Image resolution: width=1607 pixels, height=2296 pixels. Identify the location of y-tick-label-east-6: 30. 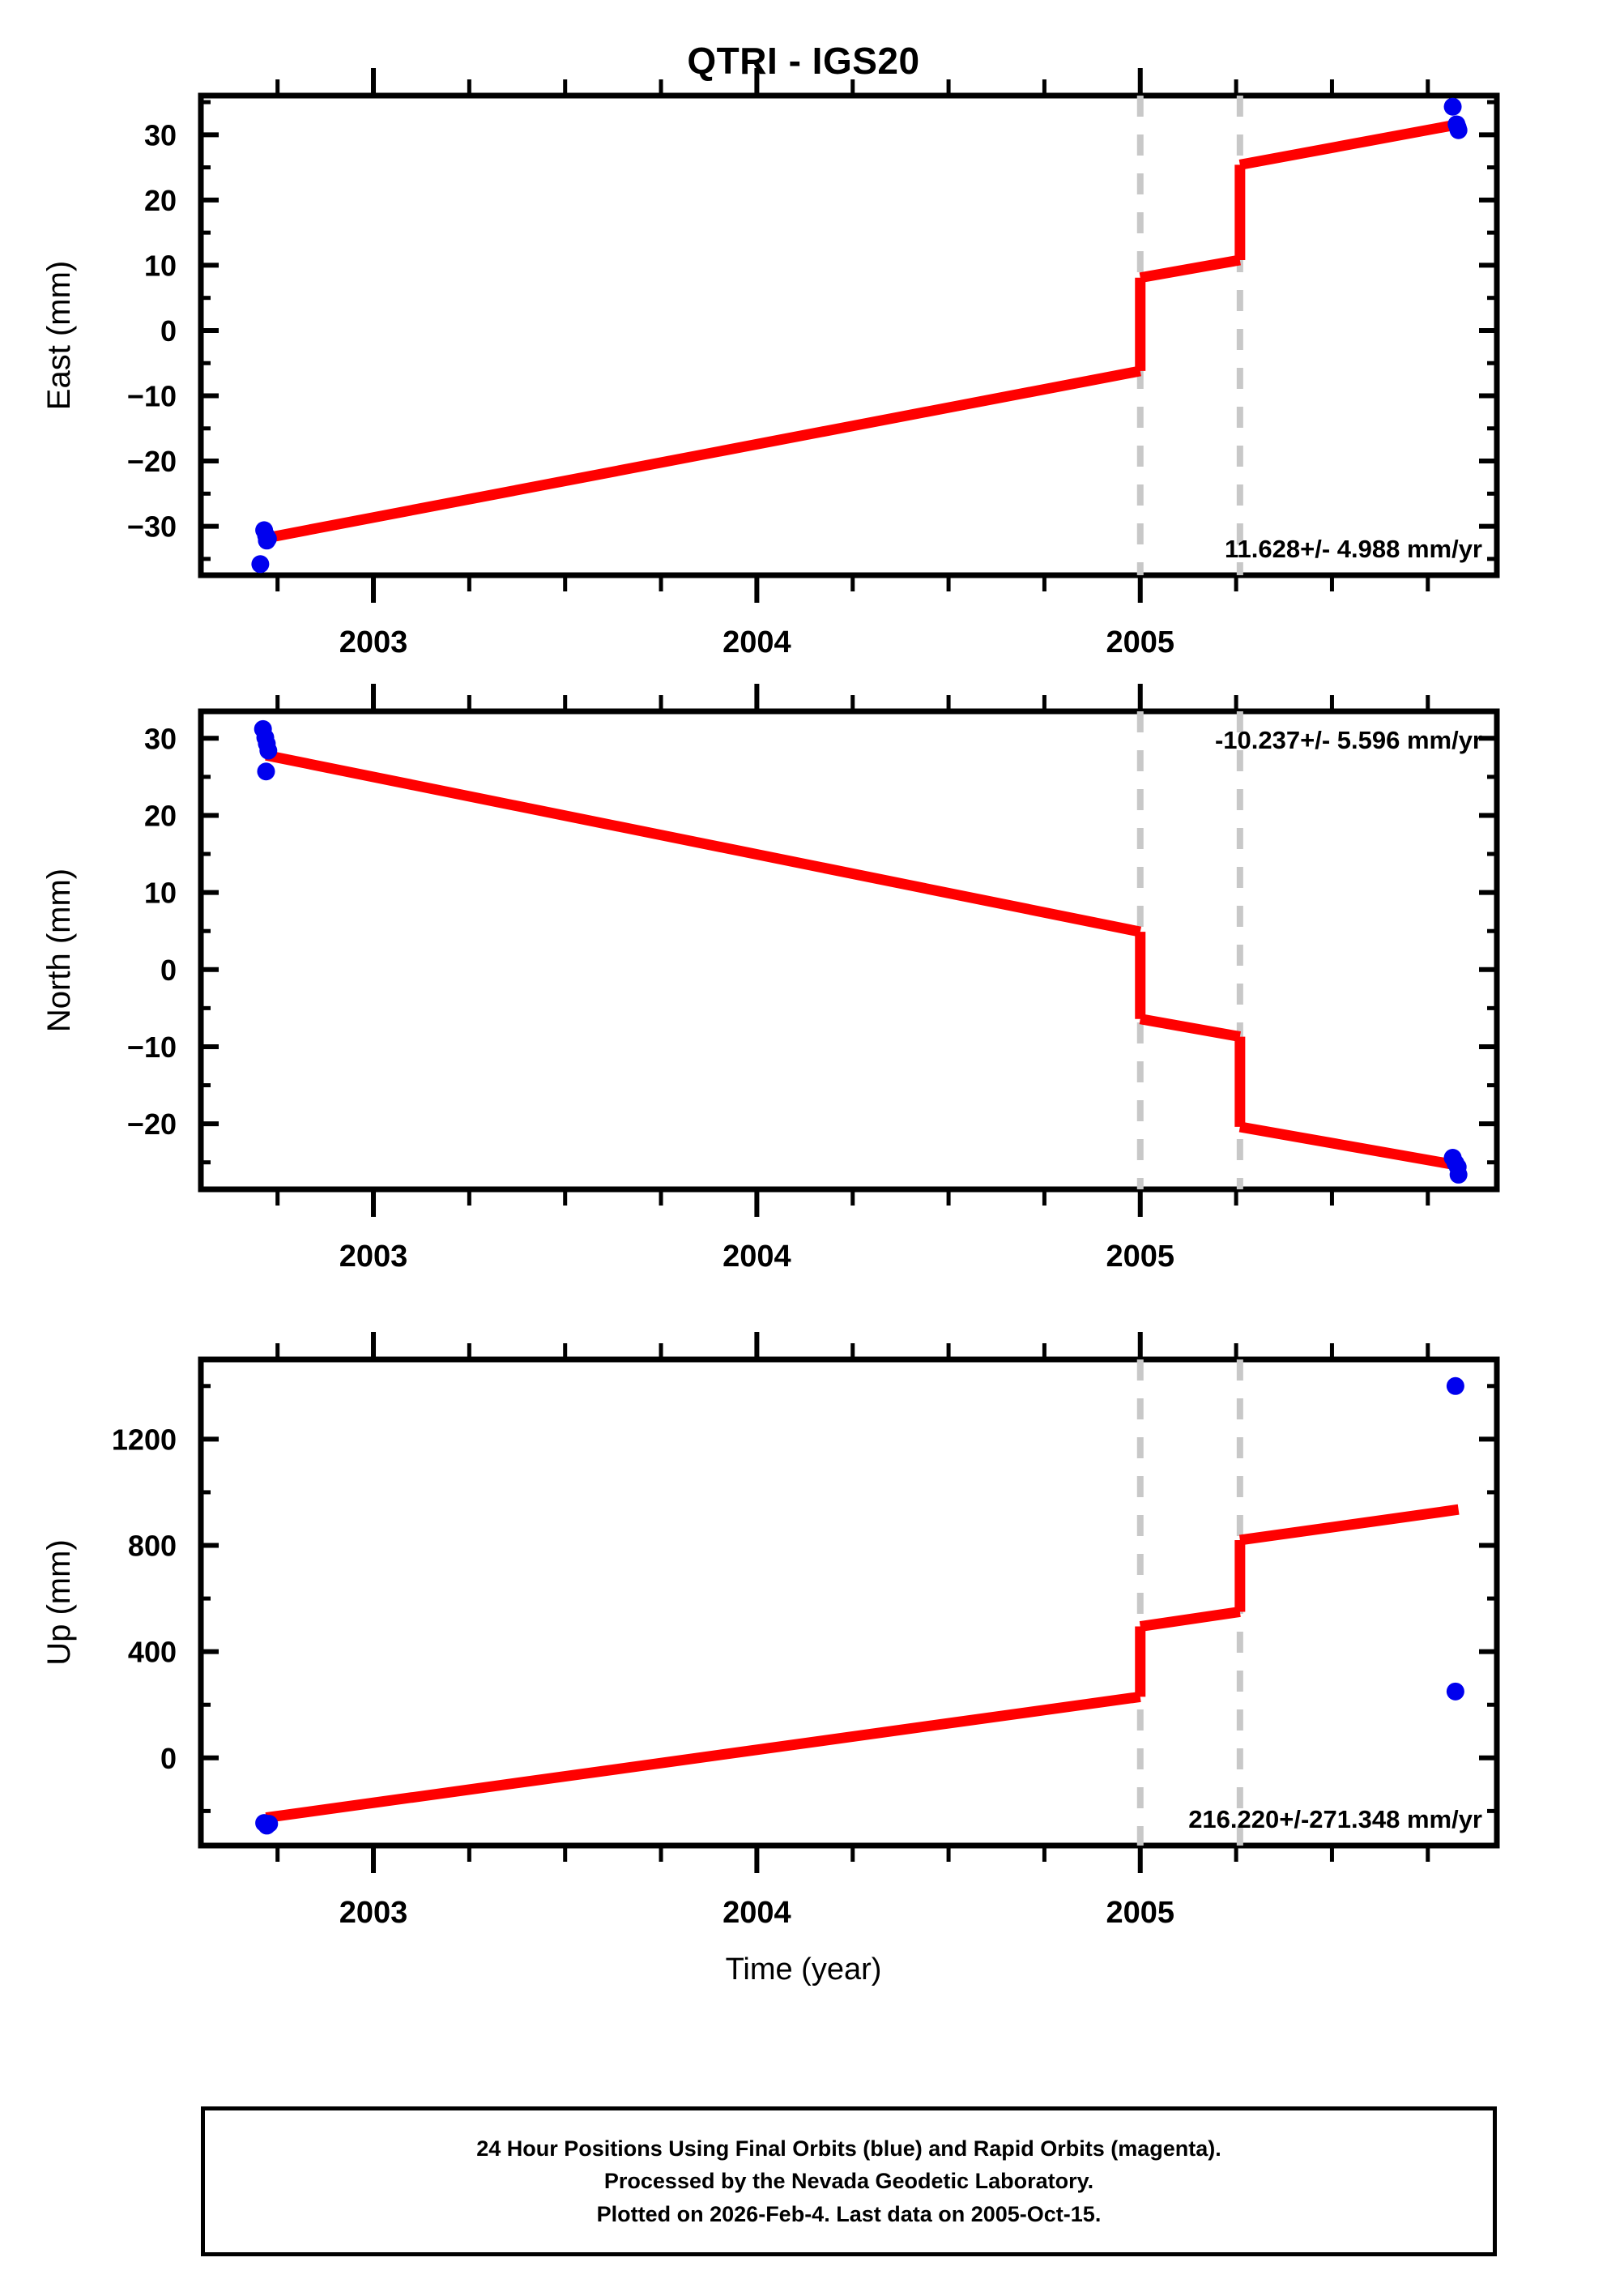
(160, 135).